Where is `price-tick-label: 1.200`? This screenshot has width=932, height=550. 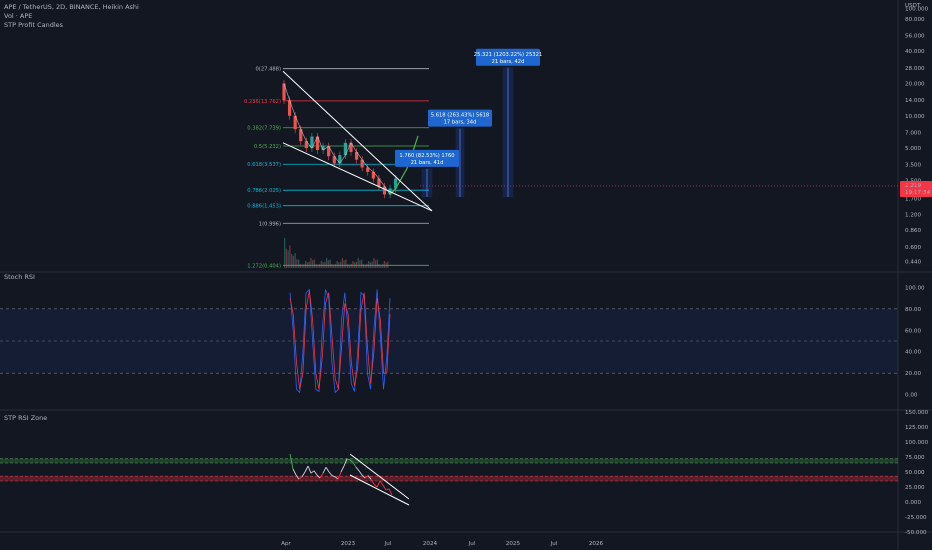
price-tick-label: 1.200 is located at coordinates (913, 216).